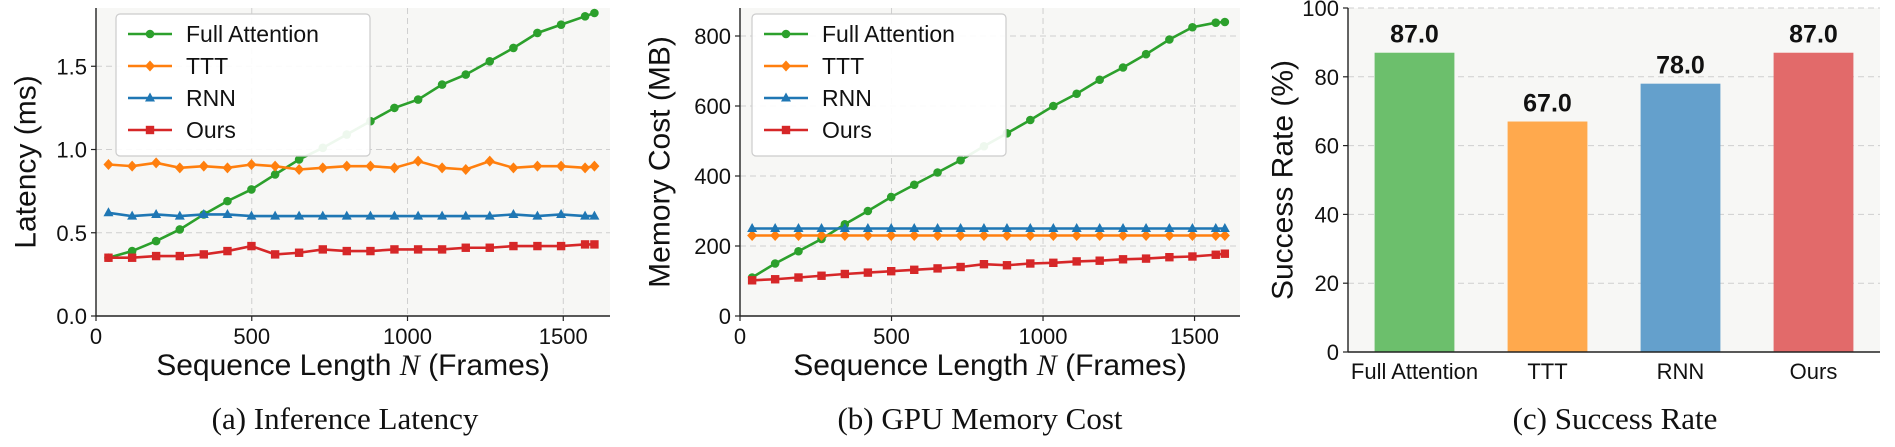 The height and width of the screenshot is (447, 1895). What do you see at coordinates (1194, 336) in the screenshot?
I see `x-tick-label: 1500` at bounding box center [1194, 336].